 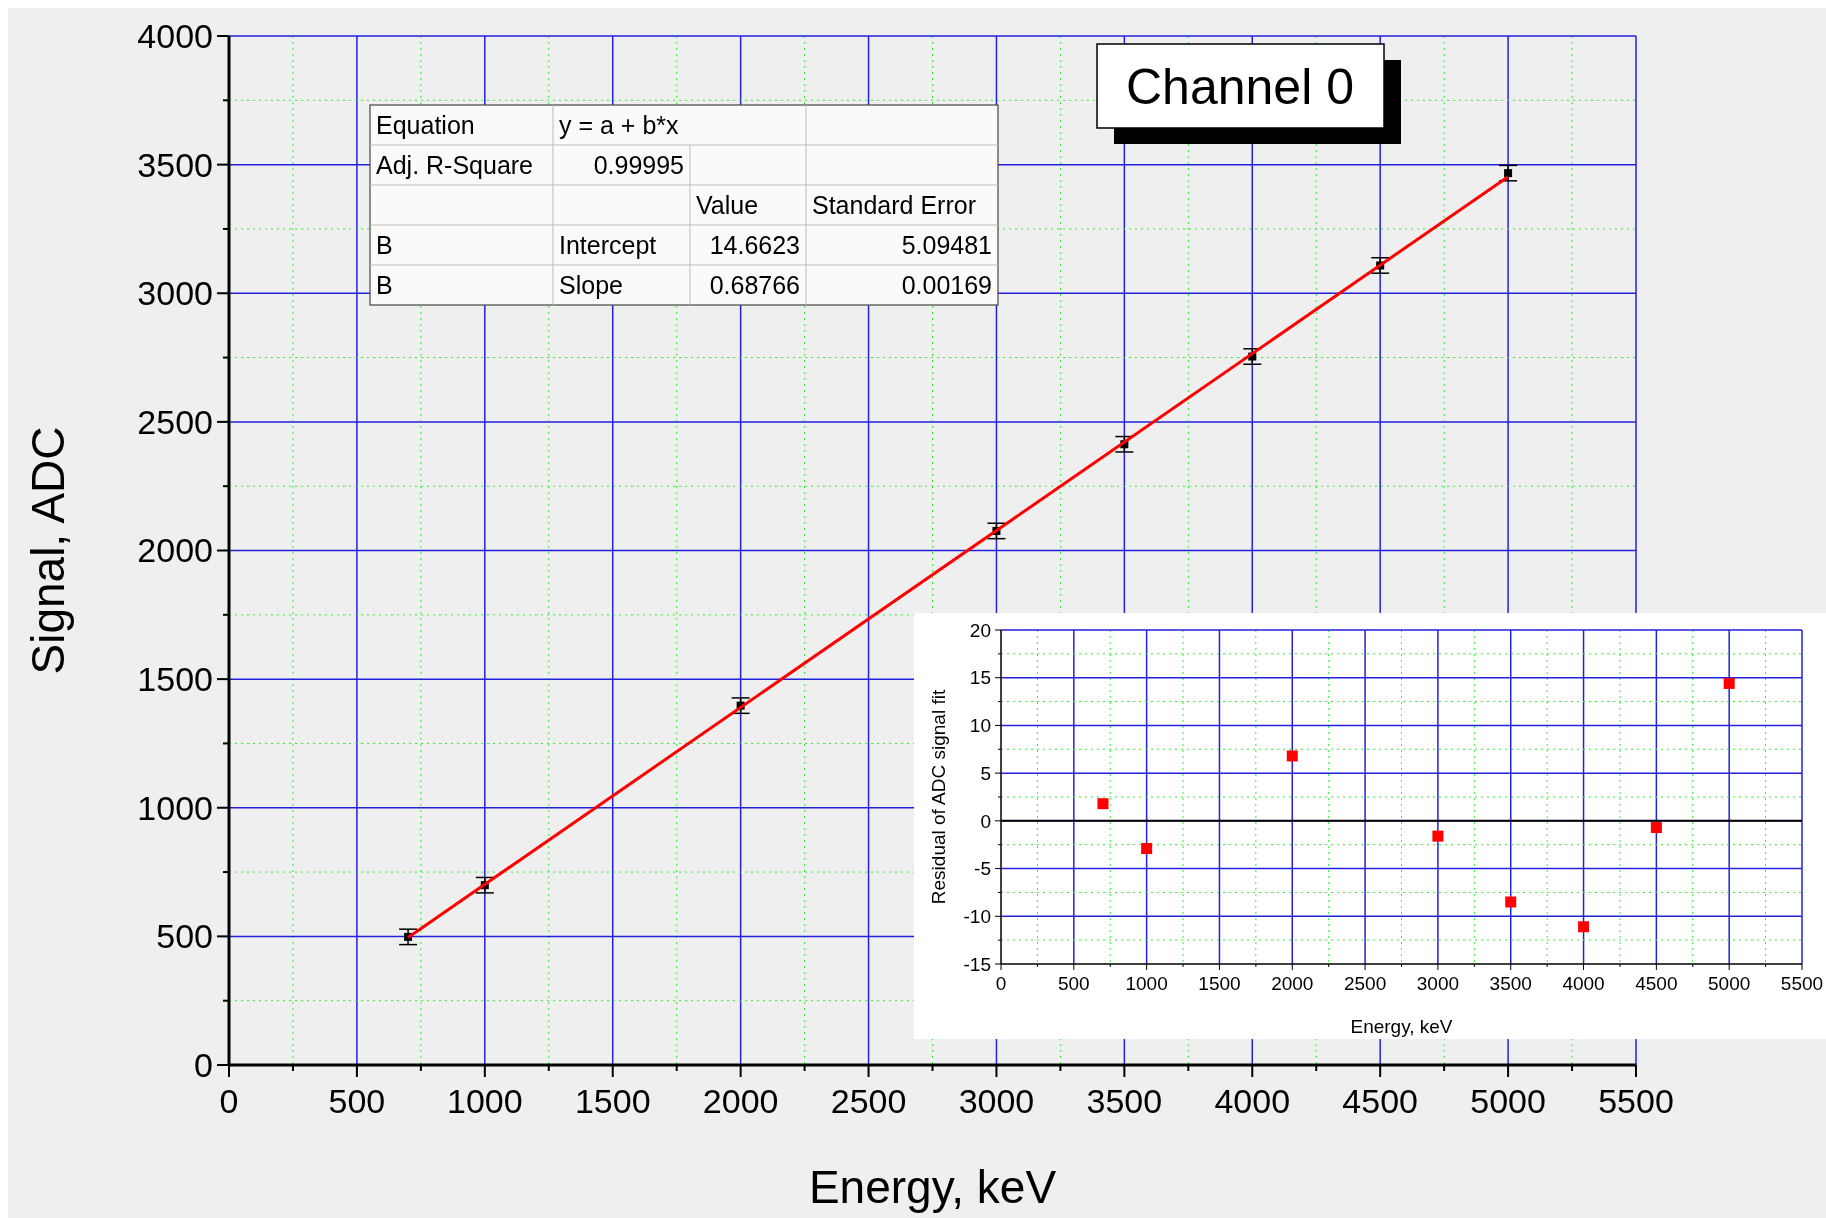 What do you see at coordinates (894, 204) in the screenshot?
I see `annotation: Standard Error` at bounding box center [894, 204].